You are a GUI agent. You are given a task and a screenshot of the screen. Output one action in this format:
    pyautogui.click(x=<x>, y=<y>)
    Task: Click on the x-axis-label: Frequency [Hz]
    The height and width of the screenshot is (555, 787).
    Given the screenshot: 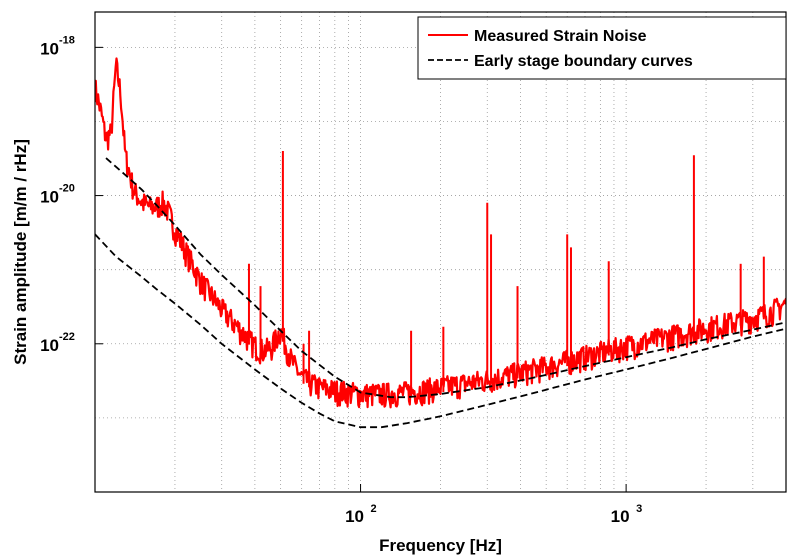 What is the action you would take?
    pyautogui.click(x=440, y=545)
    